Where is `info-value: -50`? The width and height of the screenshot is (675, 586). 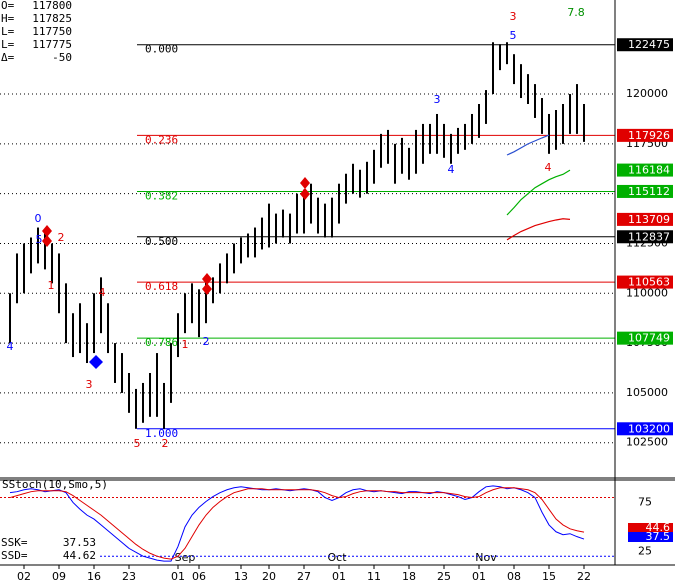
info-value: -50 is located at coordinates (62, 57).